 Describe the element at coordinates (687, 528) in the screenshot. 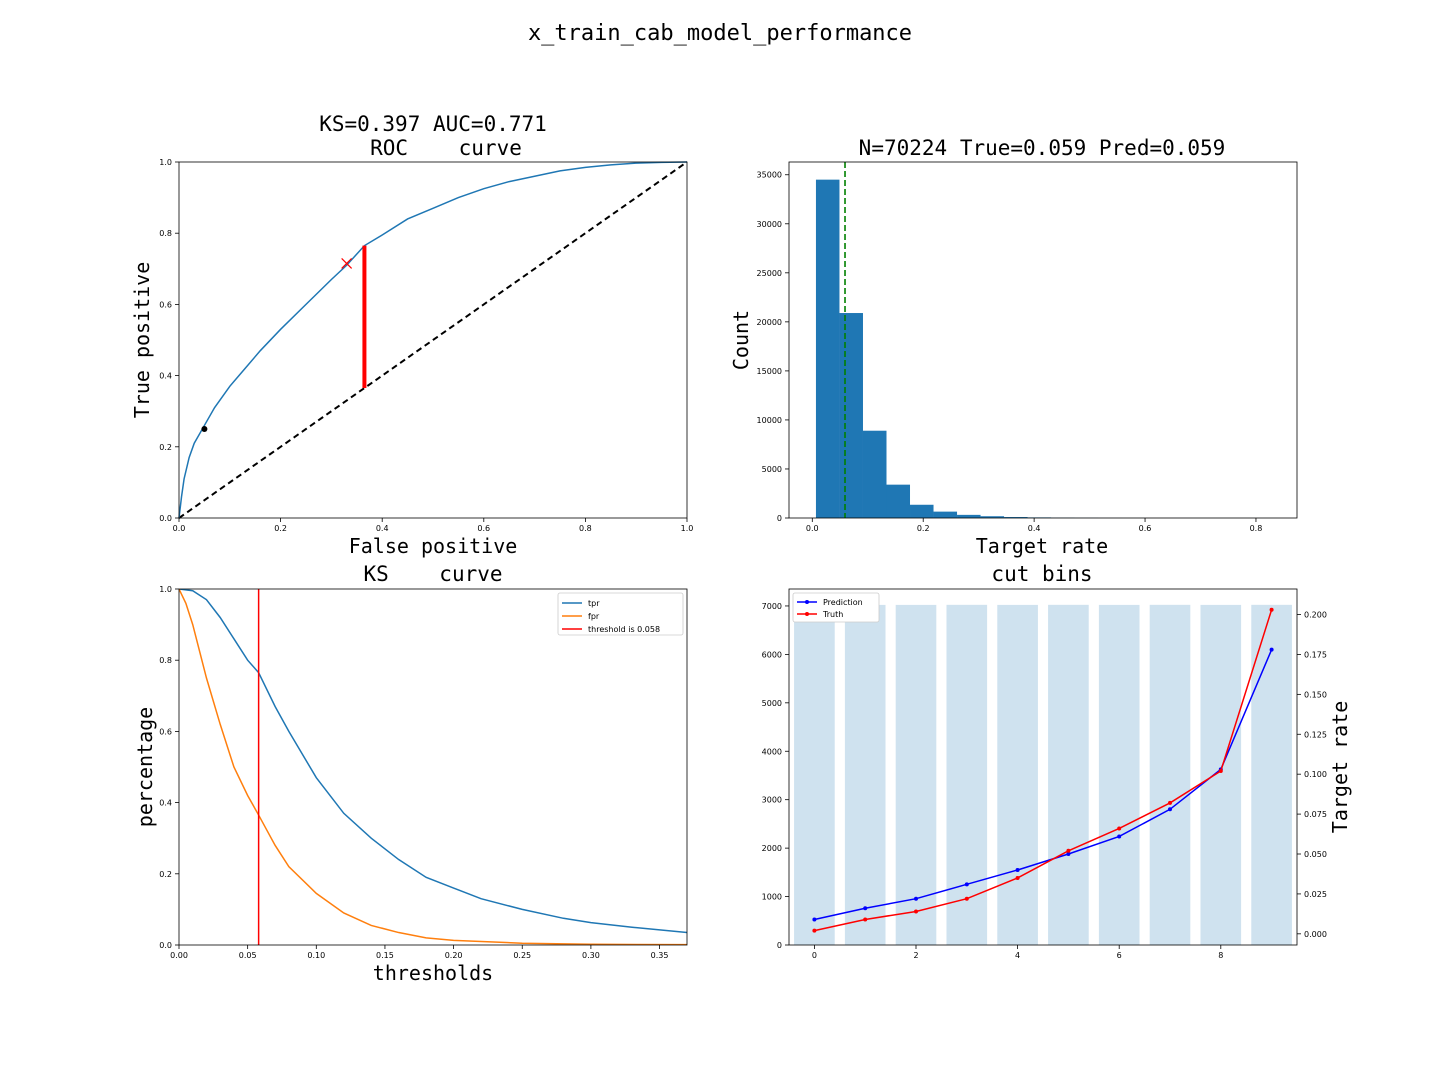

I see `roc-xtick-label: 1.0` at that location.